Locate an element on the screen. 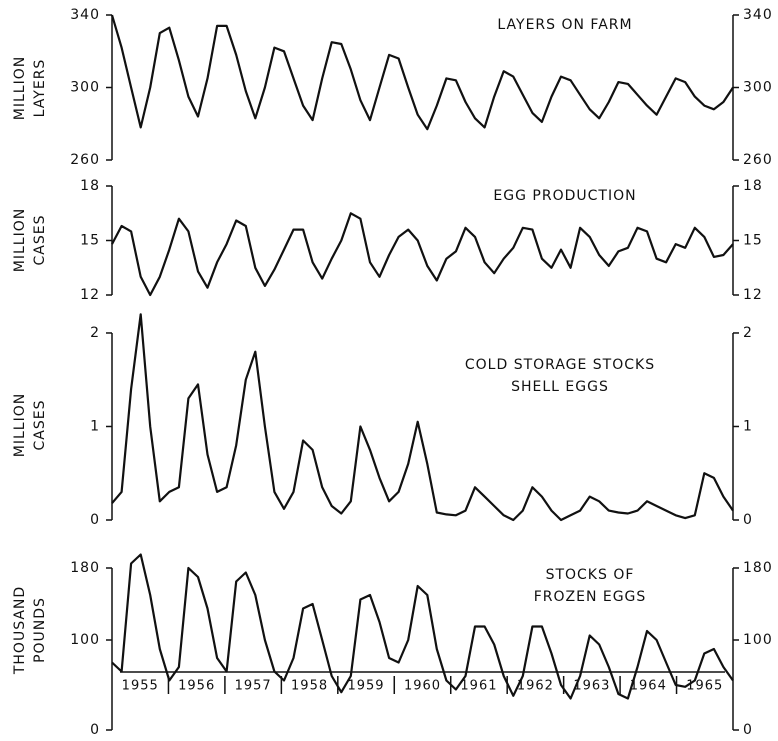 The image size is (778, 741). chart-title: COLD STORAGE STOCKS is located at coordinates (560, 365).